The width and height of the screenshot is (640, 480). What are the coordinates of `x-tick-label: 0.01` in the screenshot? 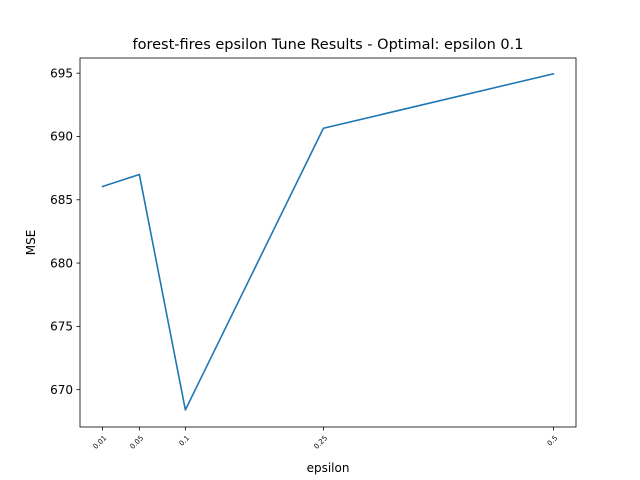 It's located at (100, 442).